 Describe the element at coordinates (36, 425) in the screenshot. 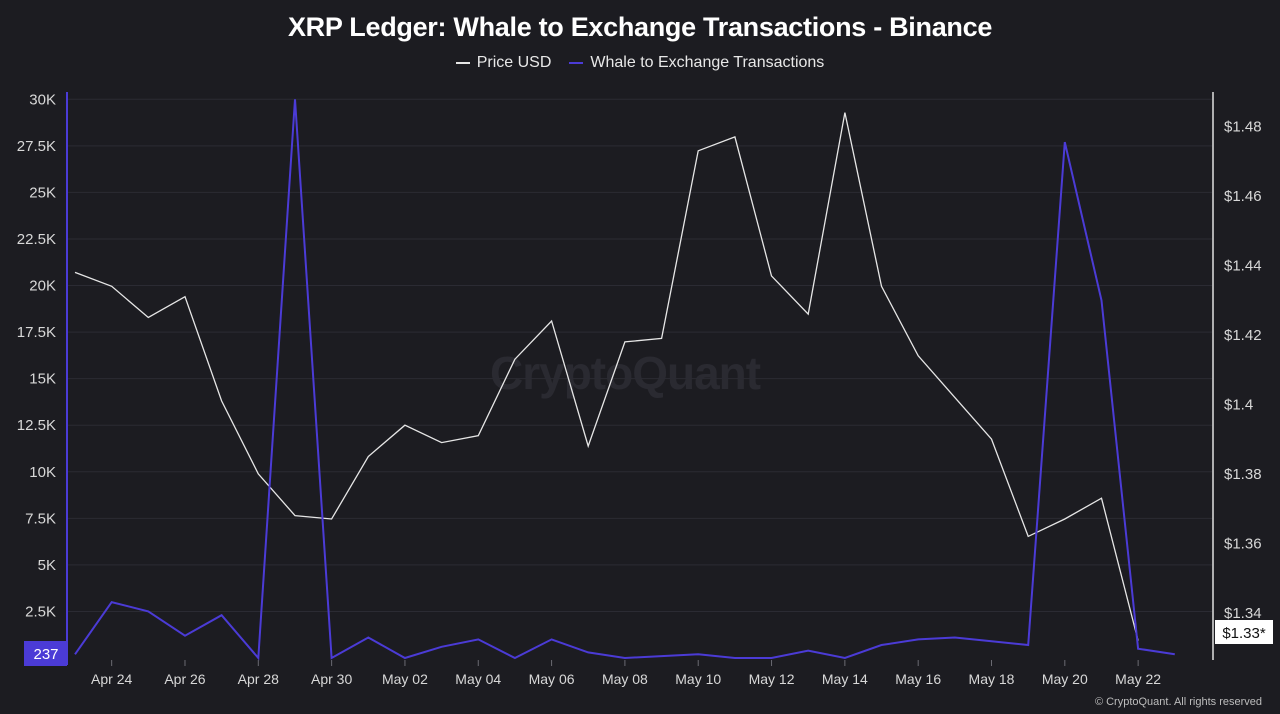

I see `y-left-tick-label: 12.5K` at that location.